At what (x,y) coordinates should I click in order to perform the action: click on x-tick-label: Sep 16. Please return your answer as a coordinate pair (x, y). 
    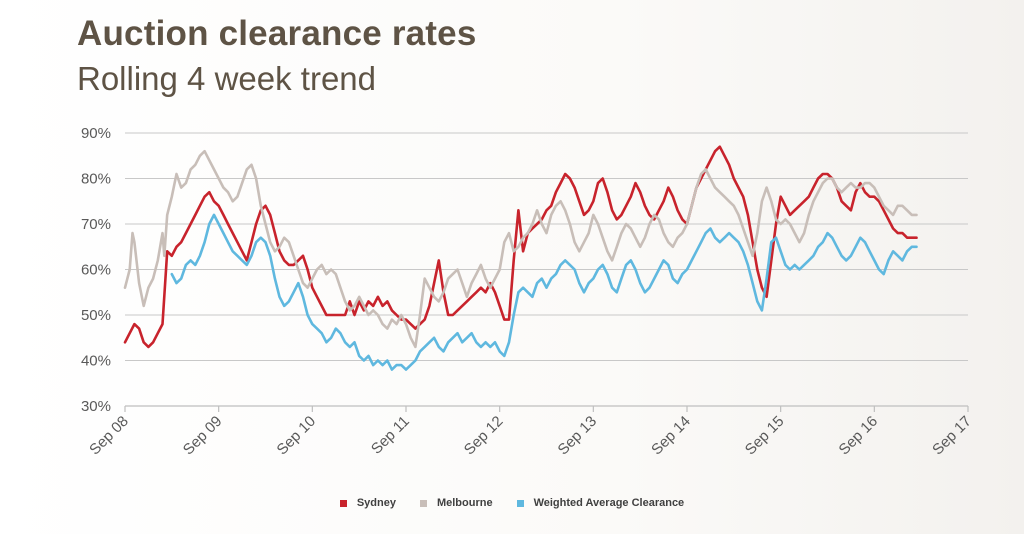
    Looking at the image, I should click on (859, 436).